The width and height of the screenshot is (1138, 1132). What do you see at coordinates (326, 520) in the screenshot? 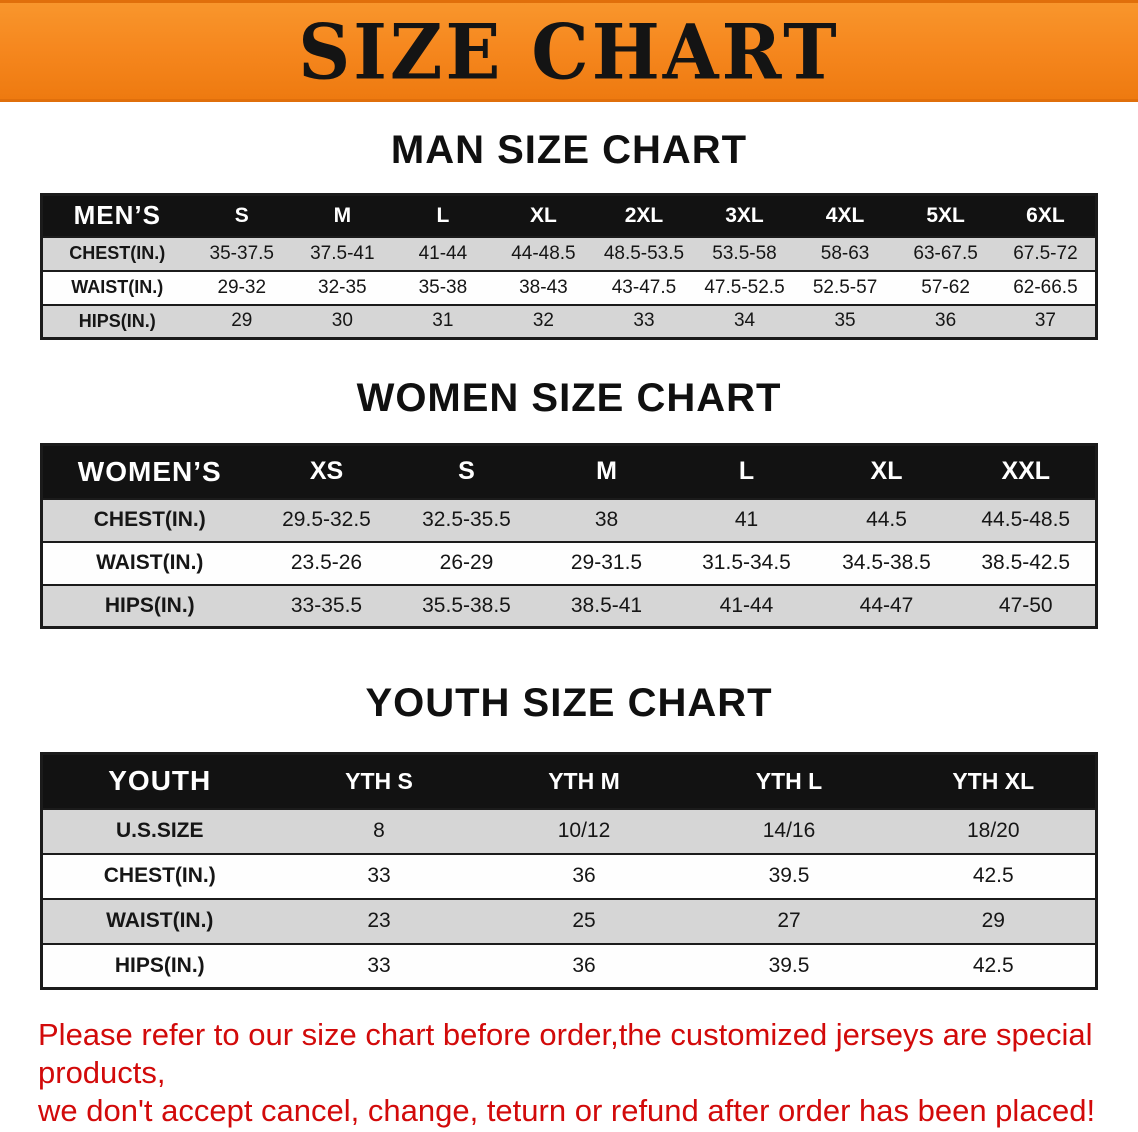
I see `size-value-cell: 29.5-32.5` at bounding box center [326, 520].